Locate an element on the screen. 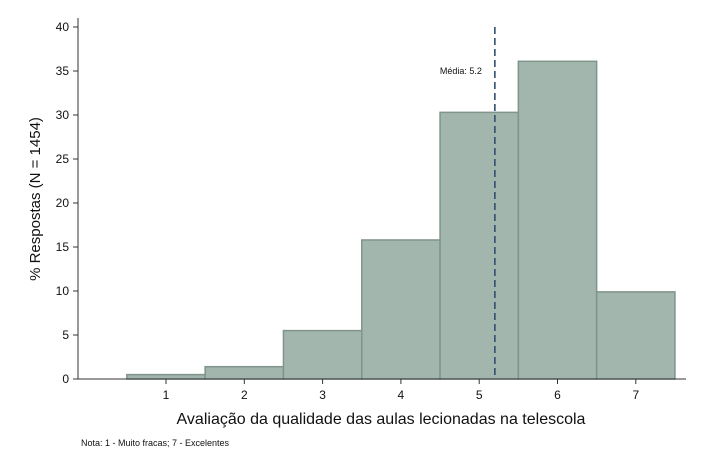  x-tick-label: 3 is located at coordinates (322, 395).